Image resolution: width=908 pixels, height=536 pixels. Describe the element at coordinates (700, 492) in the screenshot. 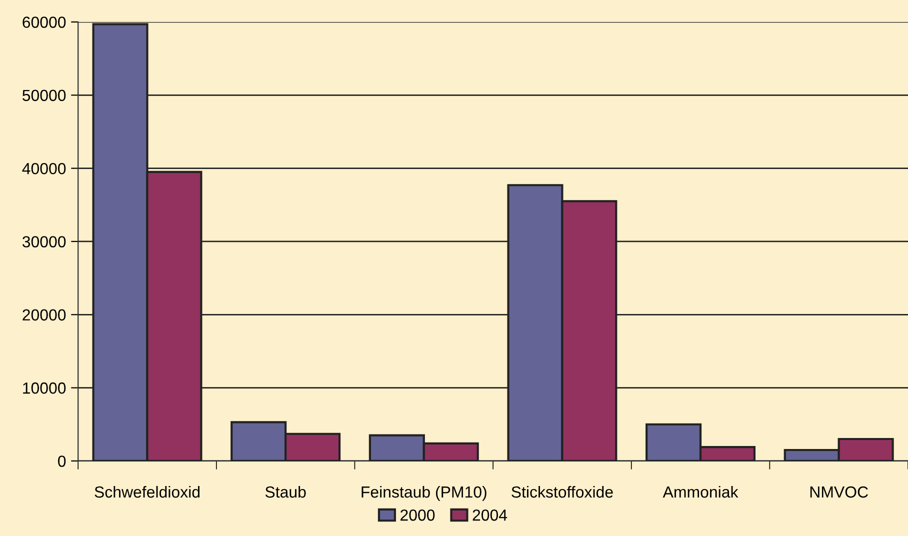

I see `x-tick-label: Ammoniak` at that location.